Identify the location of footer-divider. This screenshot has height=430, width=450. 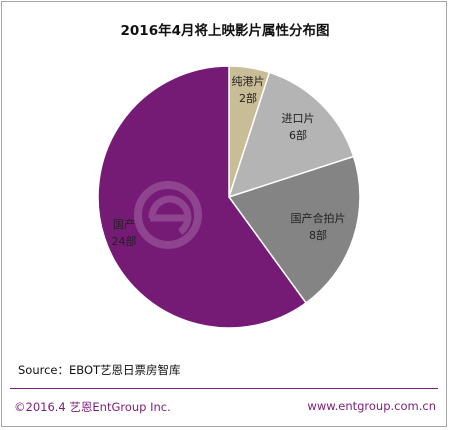
(224, 388).